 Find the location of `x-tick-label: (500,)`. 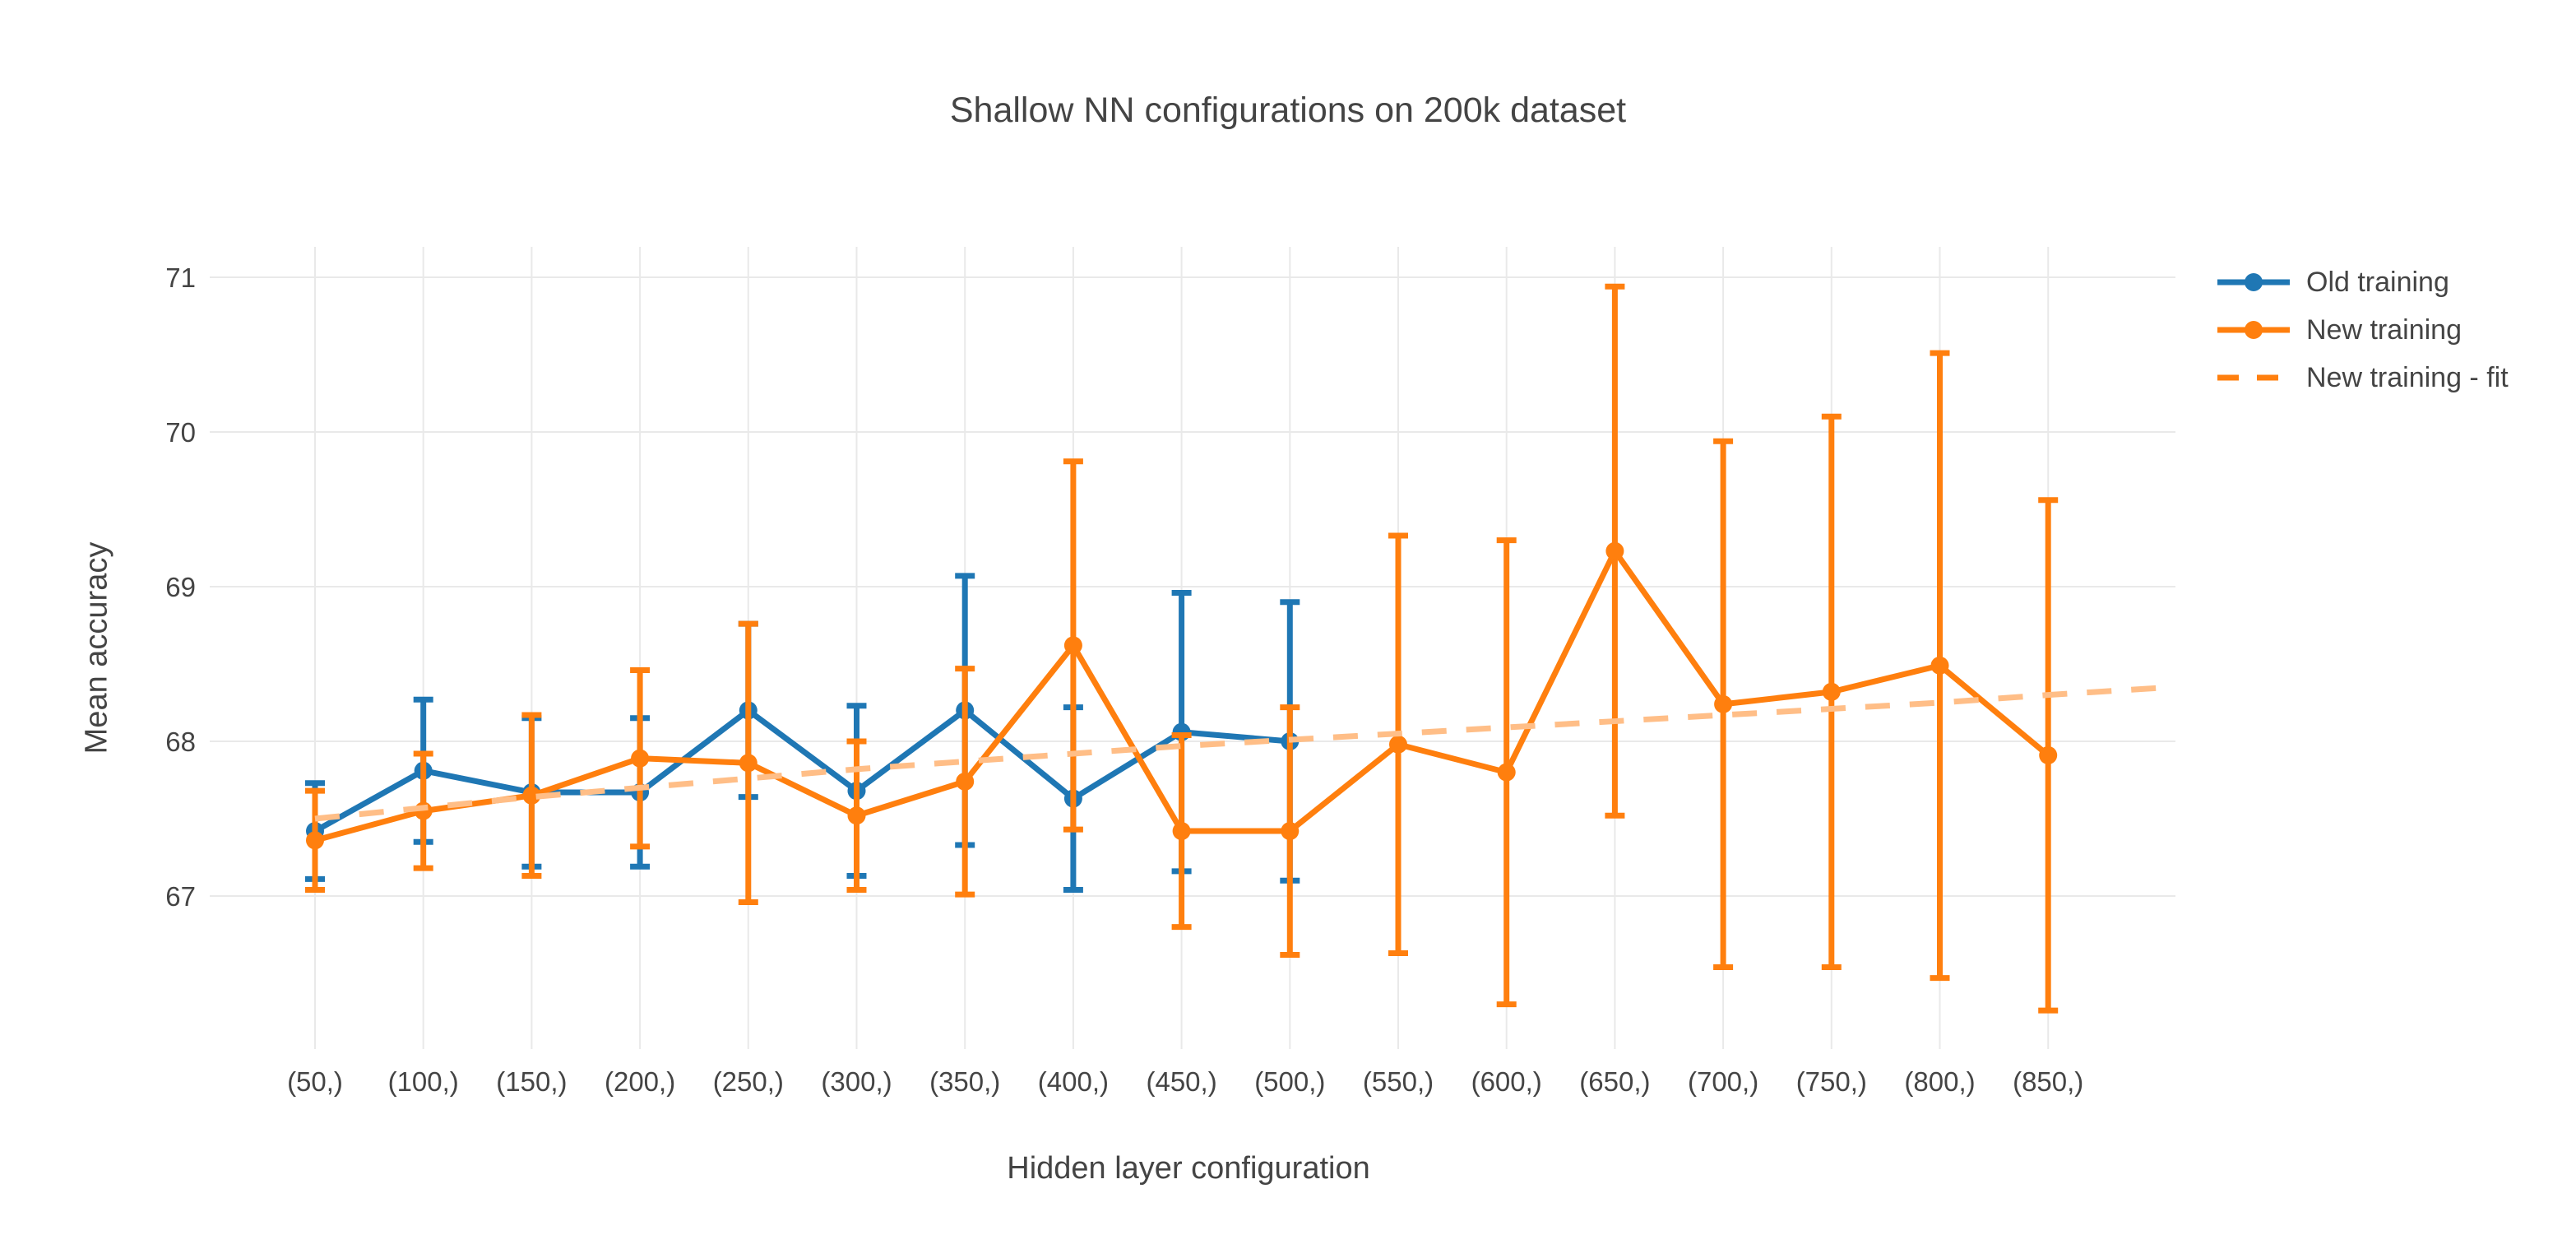

x-tick-label: (500,) is located at coordinates (1289, 1081).